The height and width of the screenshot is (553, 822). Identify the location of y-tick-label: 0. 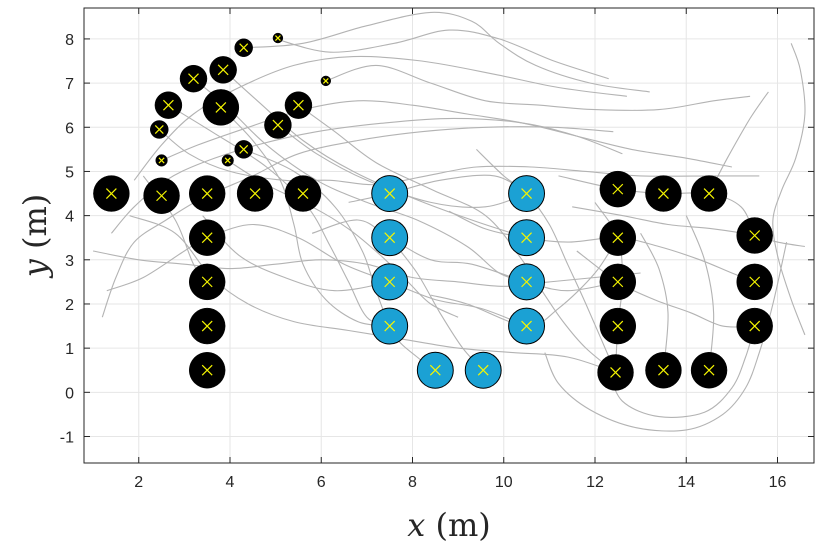
(69, 393).